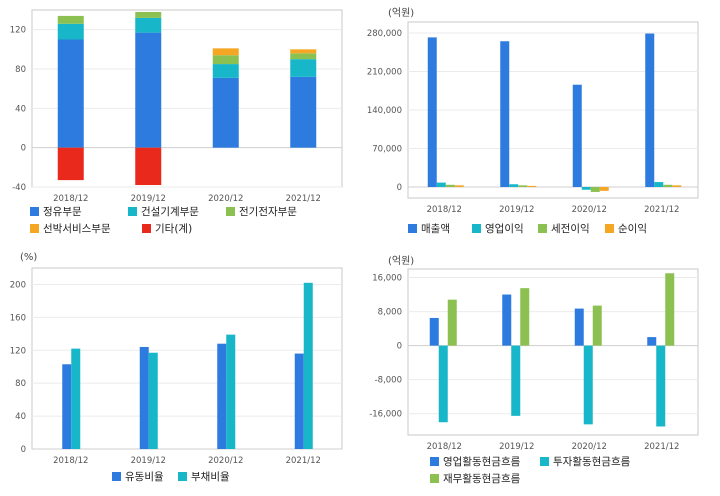 This screenshot has height=496, width=720. I want to click on legend-label: 부채비율, so click(210, 477).